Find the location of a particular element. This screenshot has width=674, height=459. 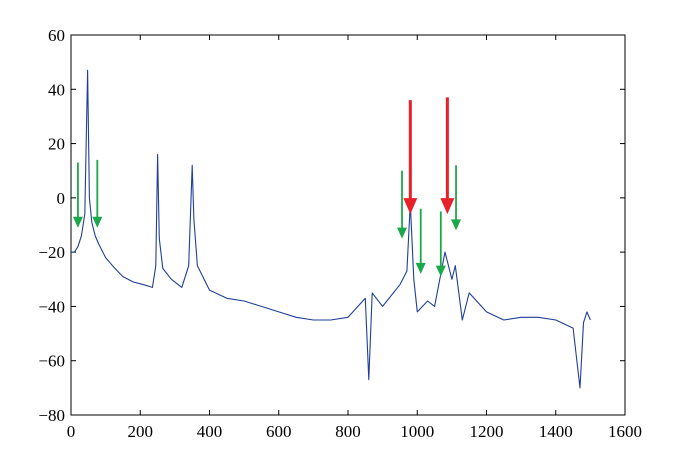

y-tick-label: 40 is located at coordinates (56, 89).